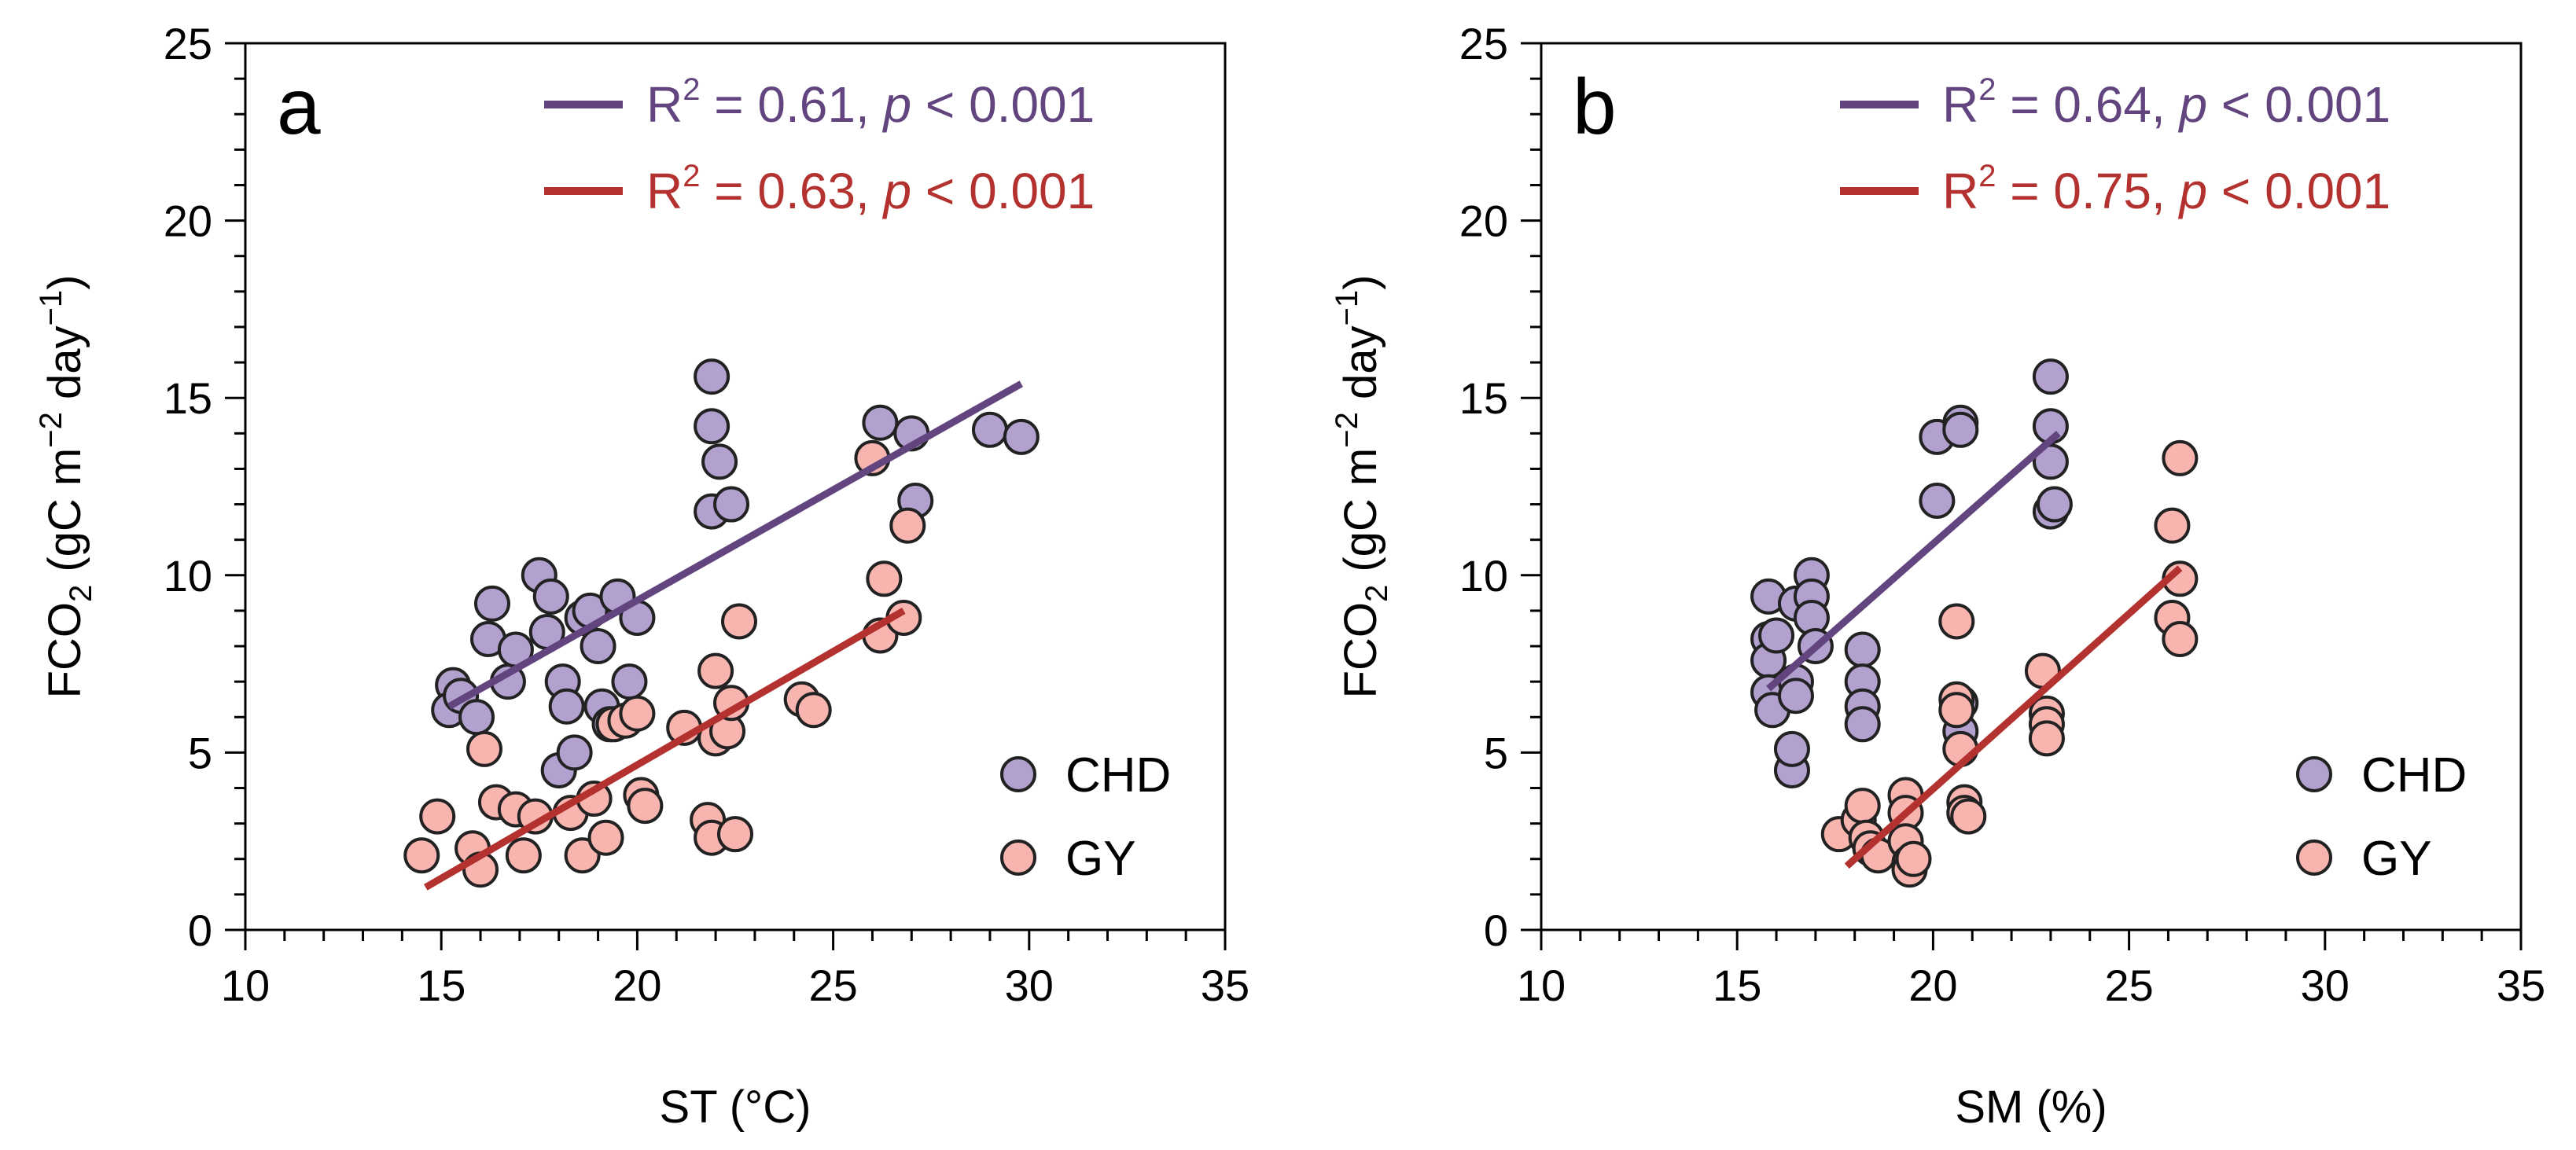  Describe the element at coordinates (1029, 985) in the screenshot. I see `x-tick-label: 30` at that location.